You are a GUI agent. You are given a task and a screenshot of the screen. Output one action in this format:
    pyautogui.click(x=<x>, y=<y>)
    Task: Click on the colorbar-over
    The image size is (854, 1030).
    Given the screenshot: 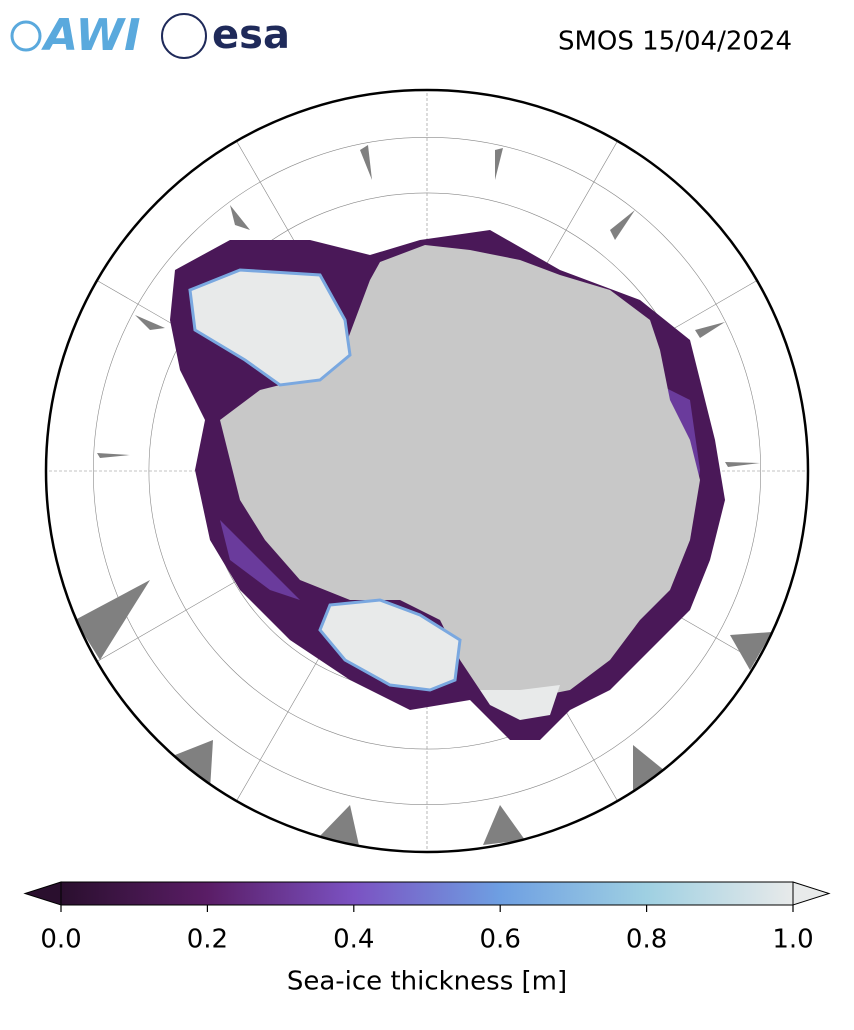 What is the action you would take?
    pyautogui.click(x=811, y=893)
    